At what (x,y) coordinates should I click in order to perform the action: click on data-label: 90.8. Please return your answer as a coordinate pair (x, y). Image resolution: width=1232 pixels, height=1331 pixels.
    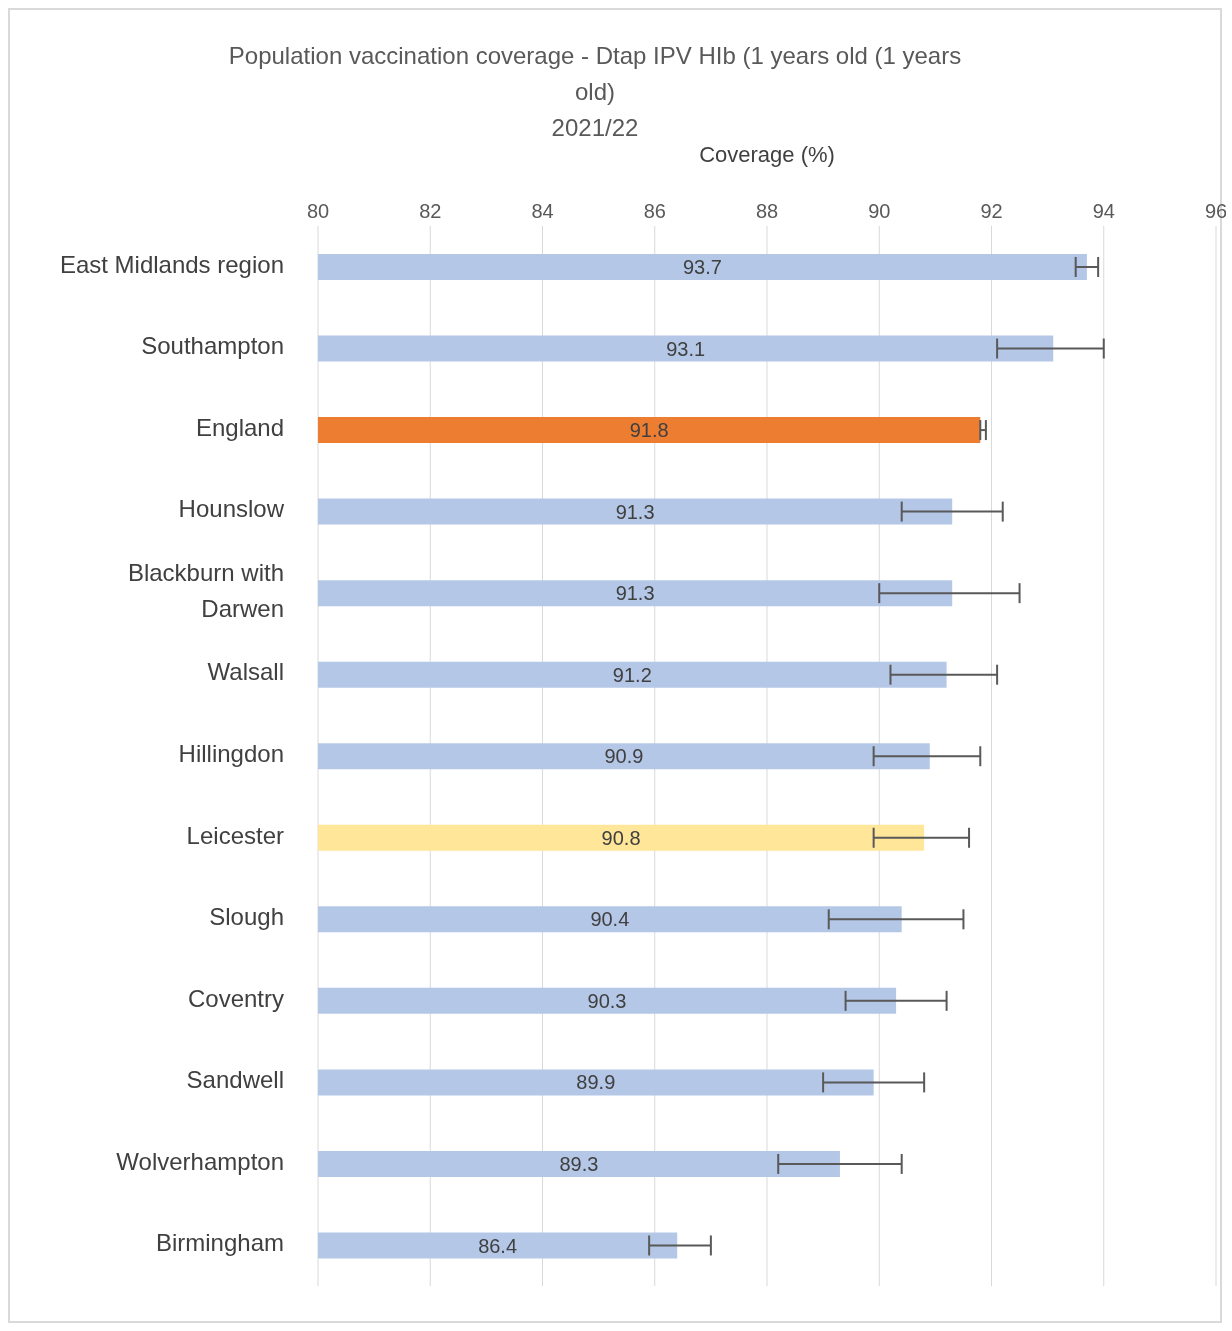
    Looking at the image, I should click on (621, 837).